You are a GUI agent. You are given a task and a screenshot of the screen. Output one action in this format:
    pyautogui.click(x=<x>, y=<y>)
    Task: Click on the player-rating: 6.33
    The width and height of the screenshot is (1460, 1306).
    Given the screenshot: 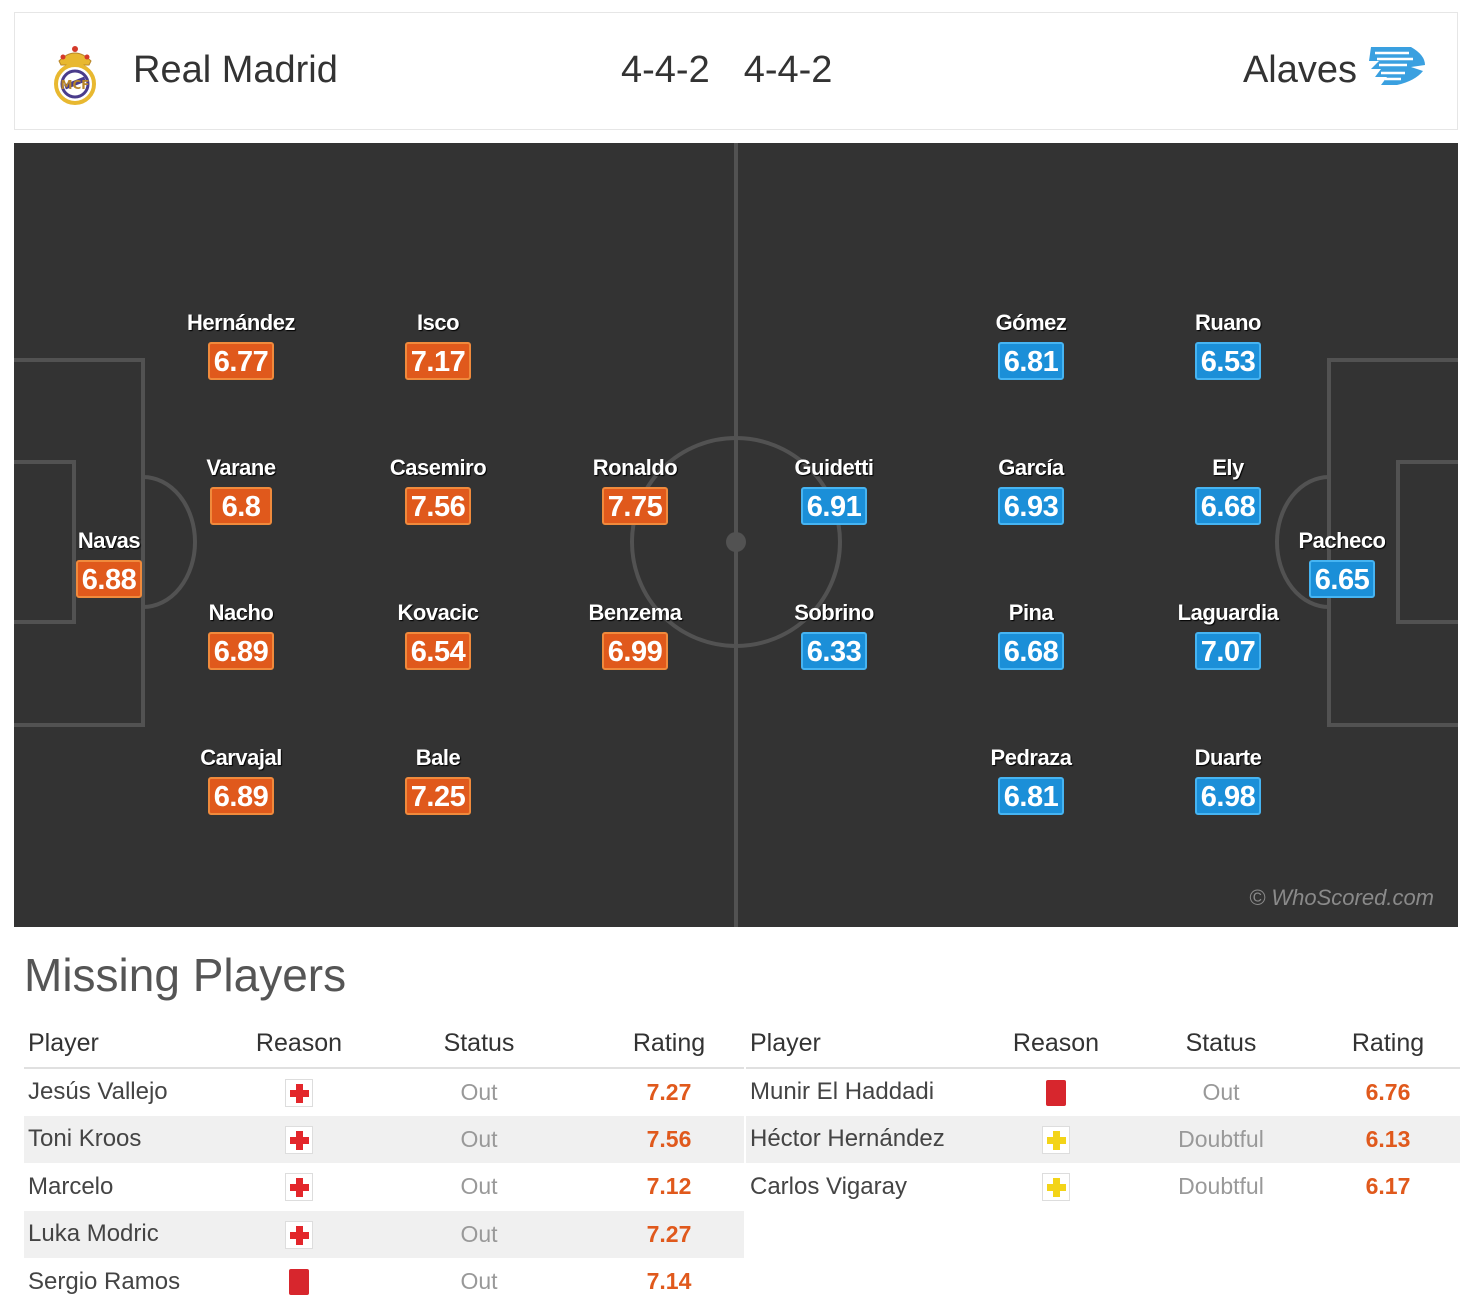 What is the action you would take?
    pyautogui.click(x=834, y=651)
    